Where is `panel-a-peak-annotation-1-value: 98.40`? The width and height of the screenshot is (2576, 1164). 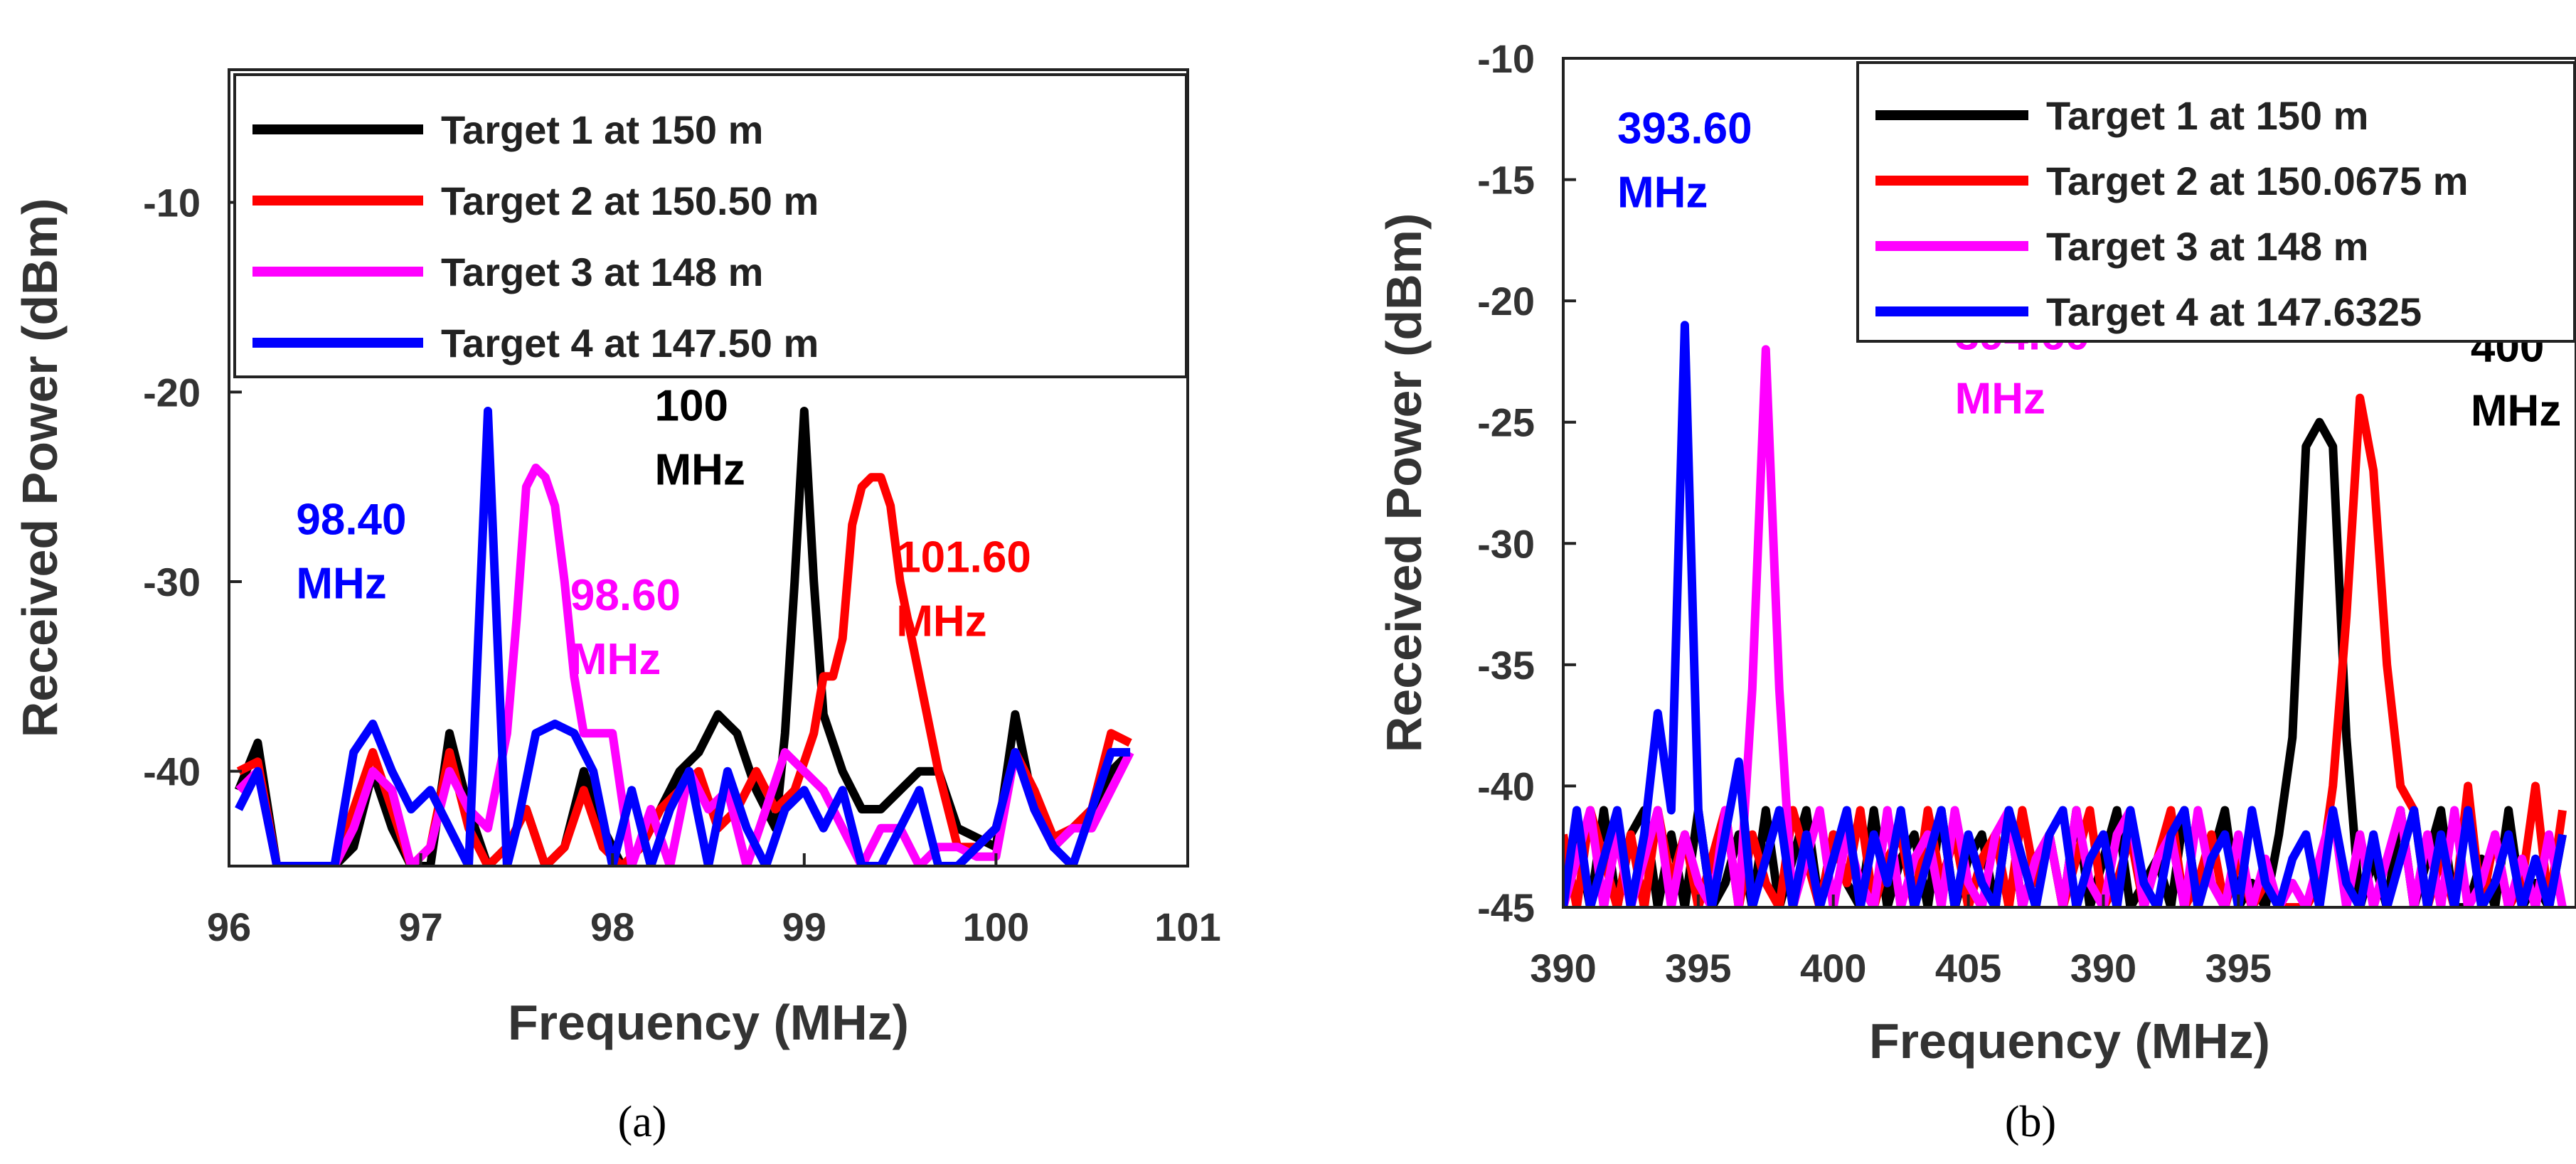 panel-a-peak-annotation-1-value: 98.40 is located at coordinates (351, 519).